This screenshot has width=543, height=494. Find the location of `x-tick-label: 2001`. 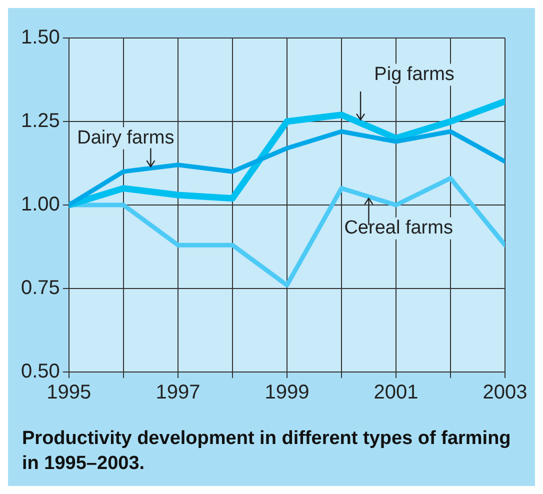

x-tick-label: 2001 is located at coordinates (396, 393).